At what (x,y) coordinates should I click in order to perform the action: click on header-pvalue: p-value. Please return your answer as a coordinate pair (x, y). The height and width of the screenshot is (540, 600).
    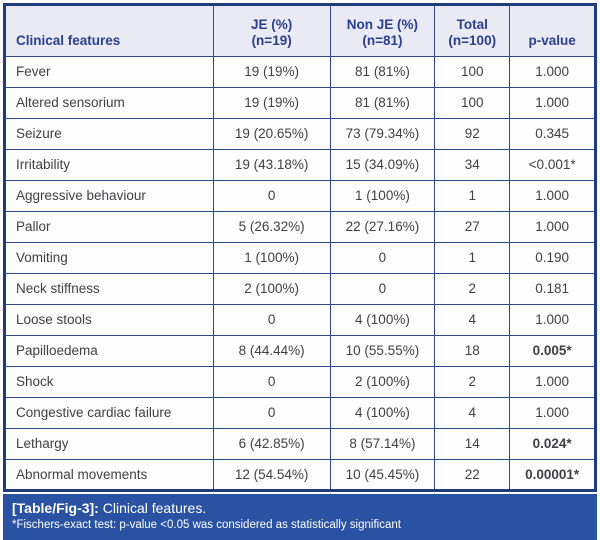
    Looking at the image, I should click on (552, 30).